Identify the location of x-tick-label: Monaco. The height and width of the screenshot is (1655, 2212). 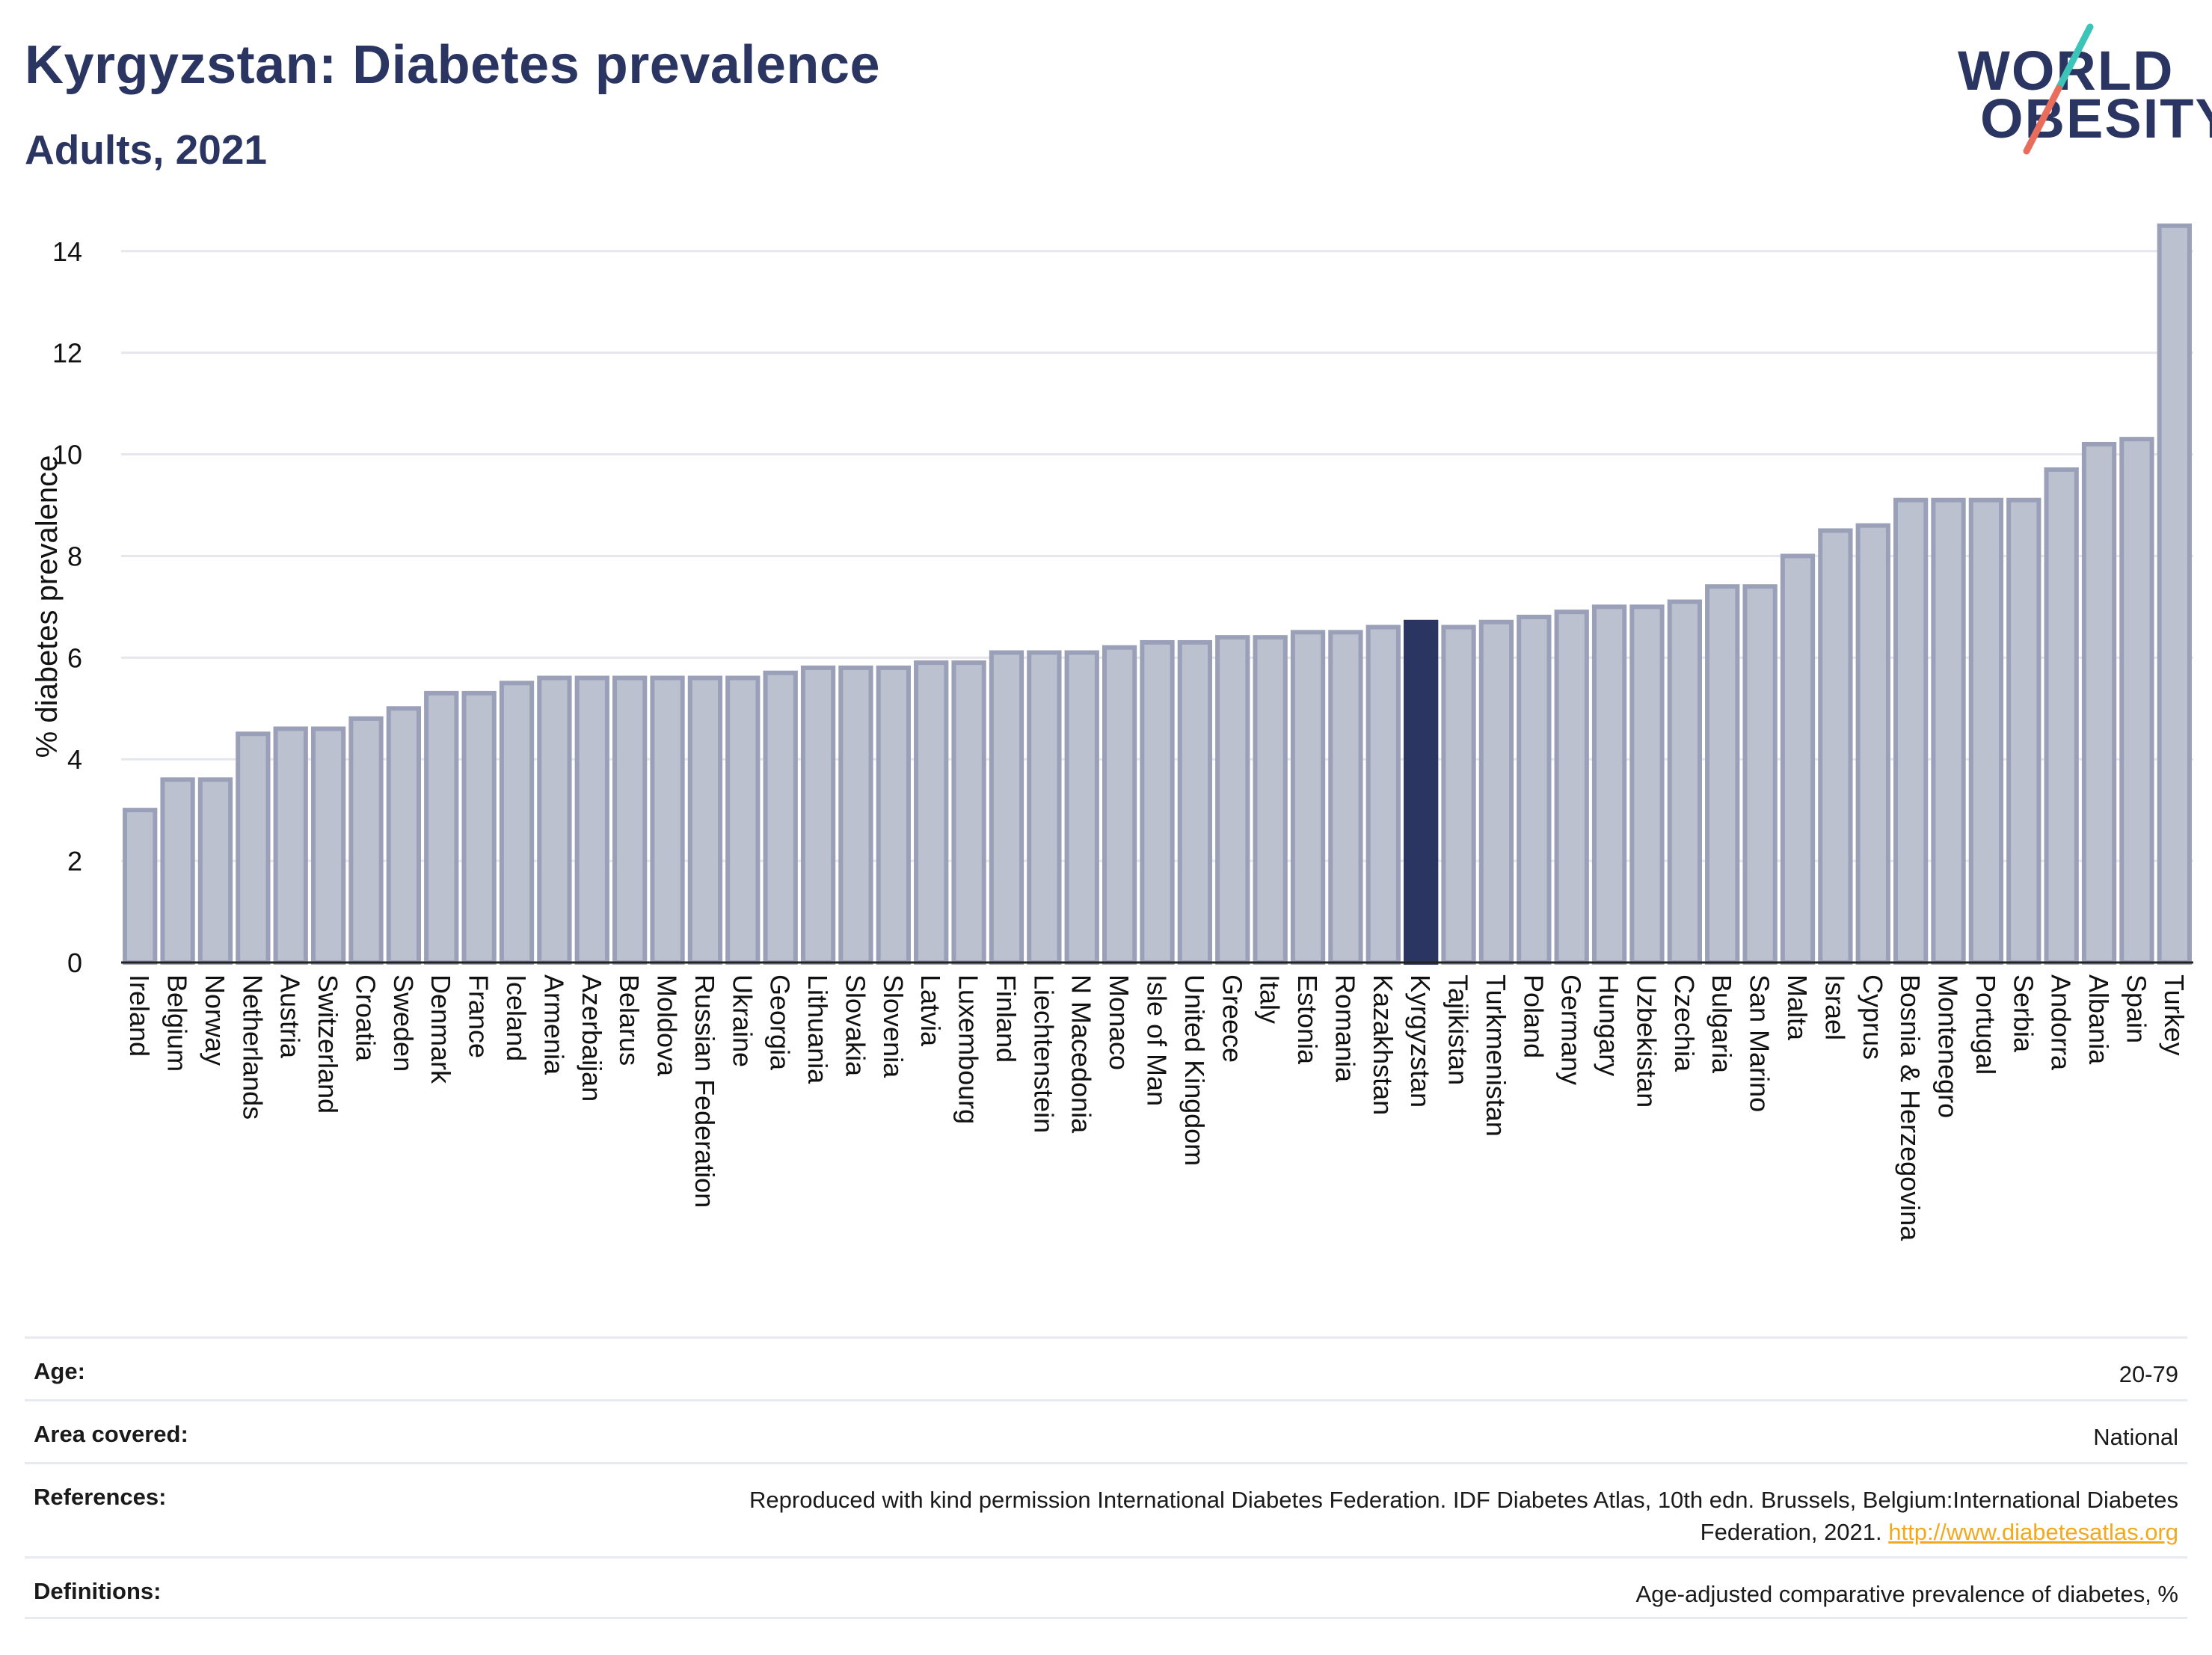
(1119, 1022).